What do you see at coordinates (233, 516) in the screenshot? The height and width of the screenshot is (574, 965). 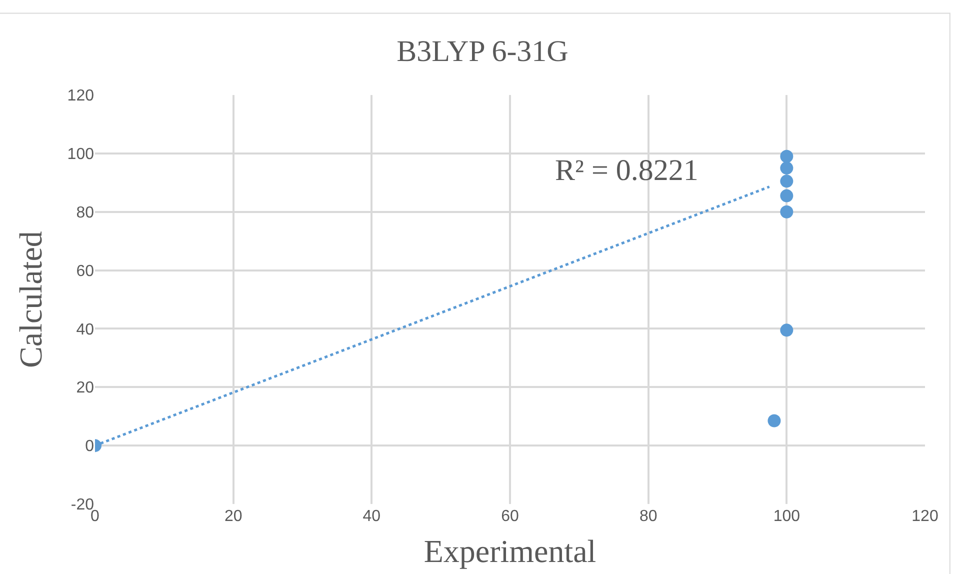 I see `x-tick-label: 20` at bounding box center [233, 516].